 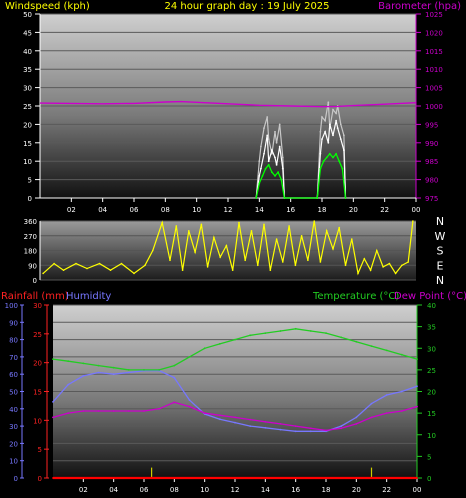 What do you see at coordinates (228, 210) in the screenshot?
I see `wind-x-tick-12: 12` at bounding box center [228, 210].